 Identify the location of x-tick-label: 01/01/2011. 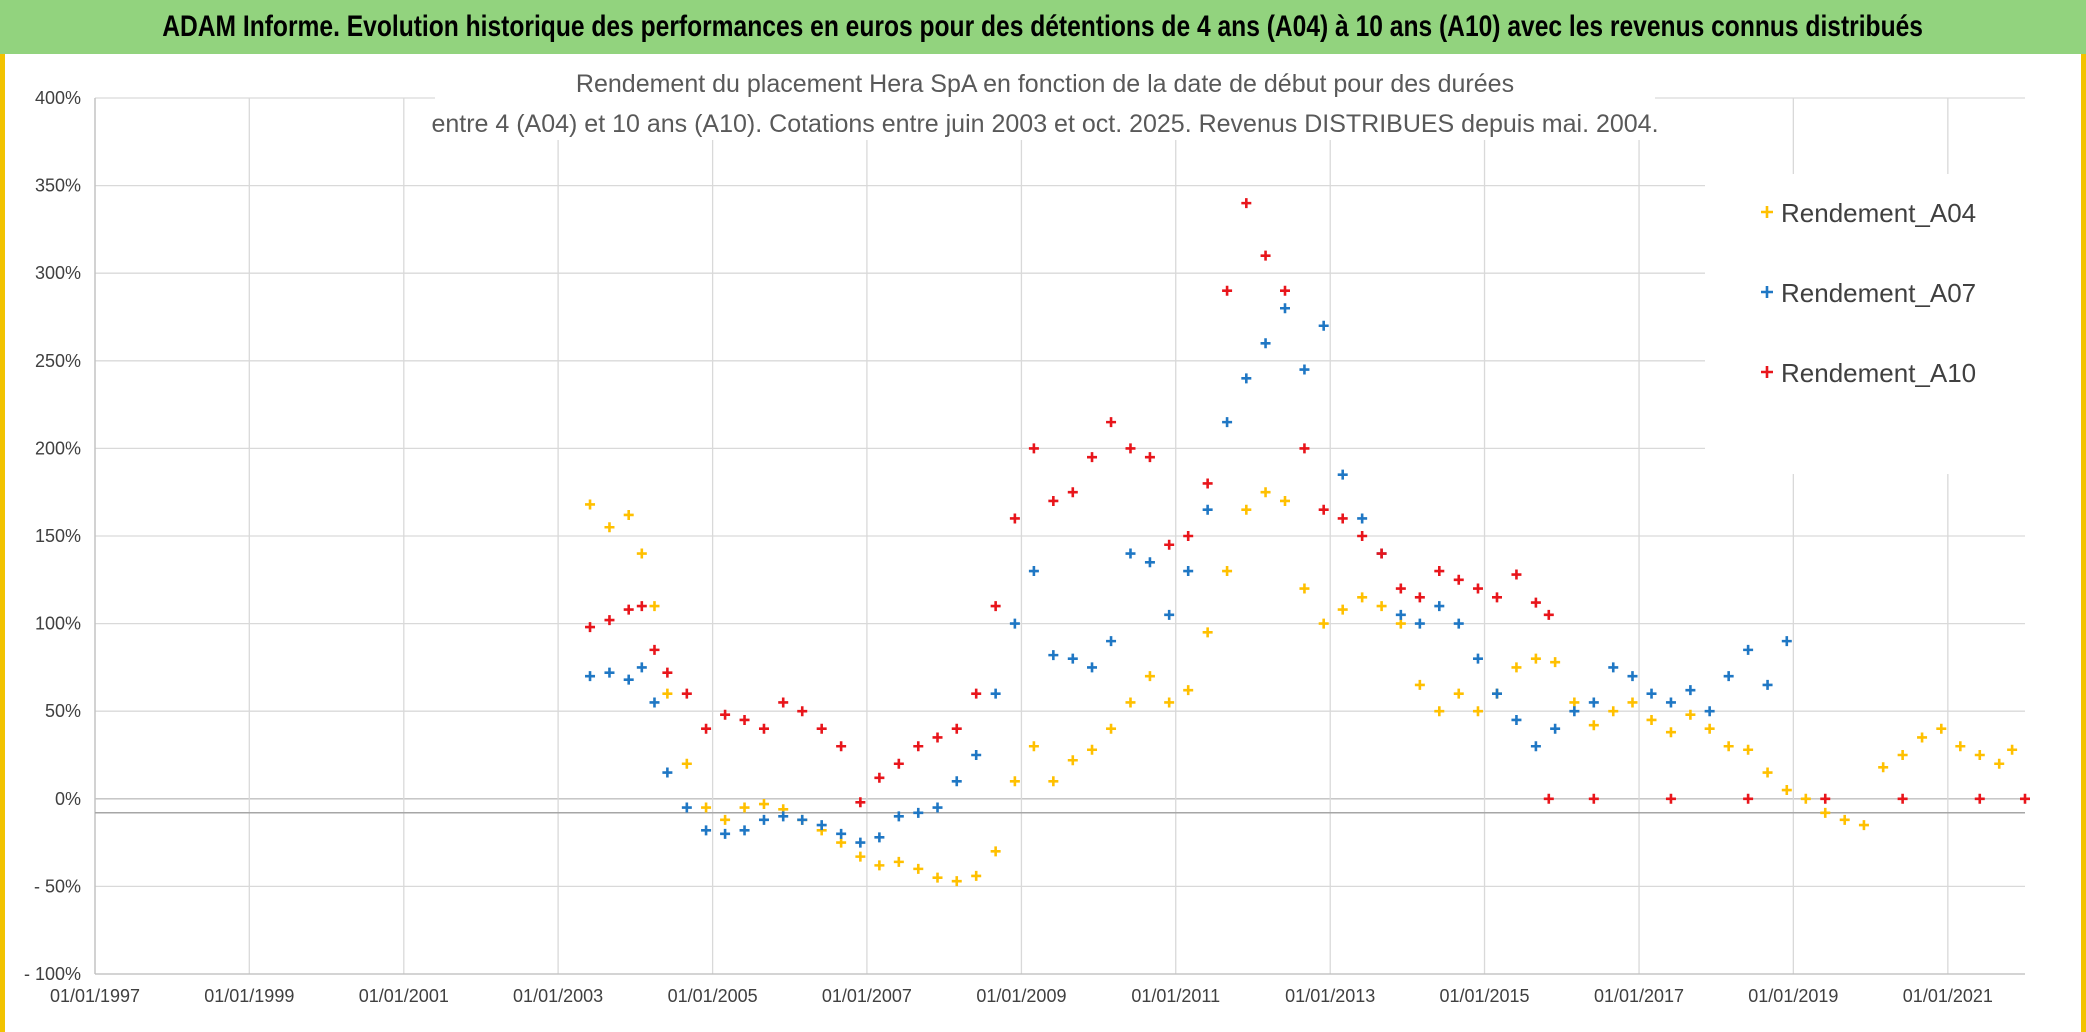
(1175, 996).